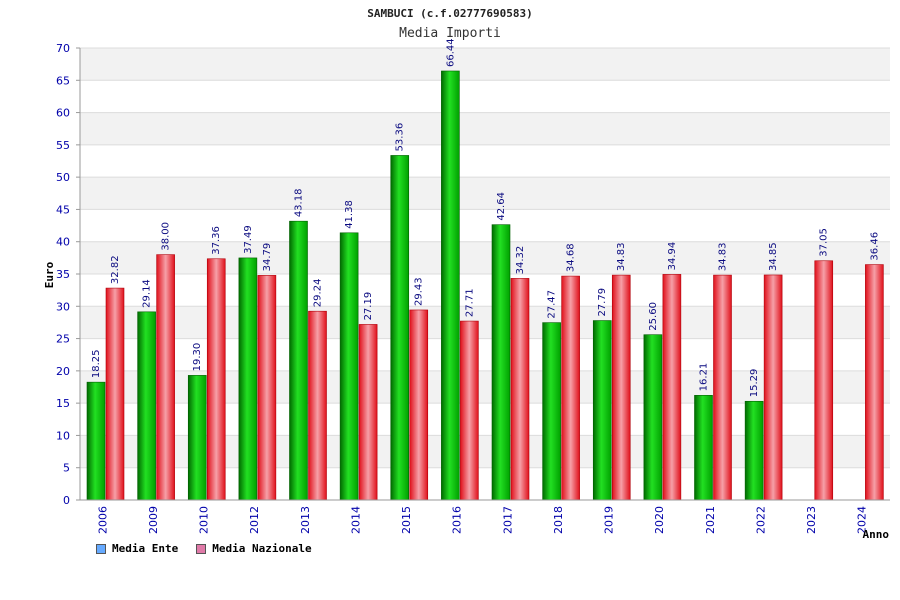 This screenshot has height=600, width=900. What do you see at coordinates (204, 520) in the screenshot?
I see `x-tick-label: 2010` at bounding box center [204, 520].